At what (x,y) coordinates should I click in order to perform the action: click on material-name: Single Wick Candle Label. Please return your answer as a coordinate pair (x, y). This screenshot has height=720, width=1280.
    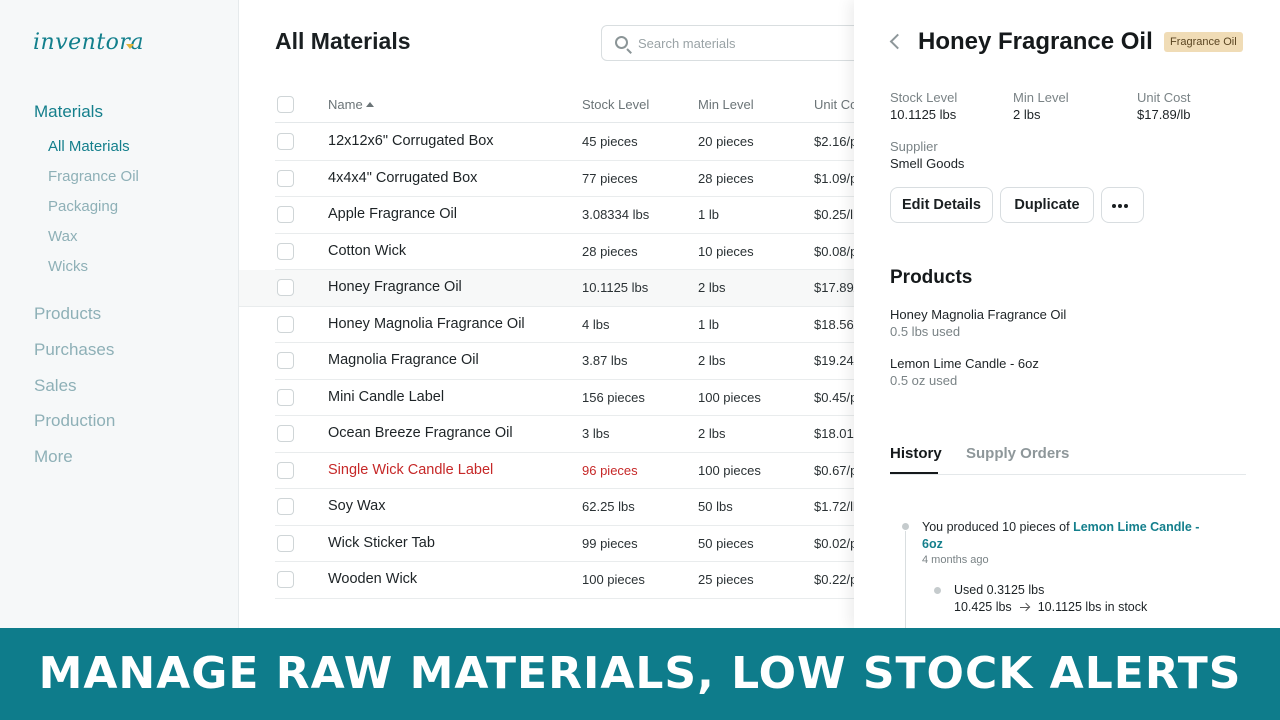
    Looking at the image, I should click on (411, 469).